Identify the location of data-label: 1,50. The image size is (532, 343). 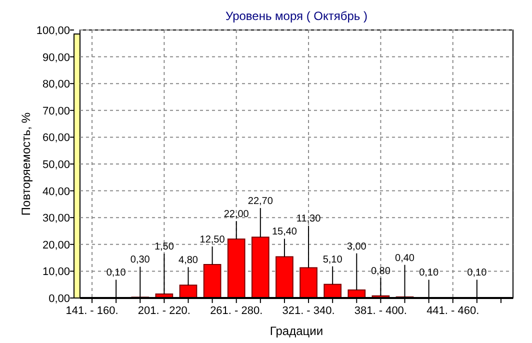
(164, 247).